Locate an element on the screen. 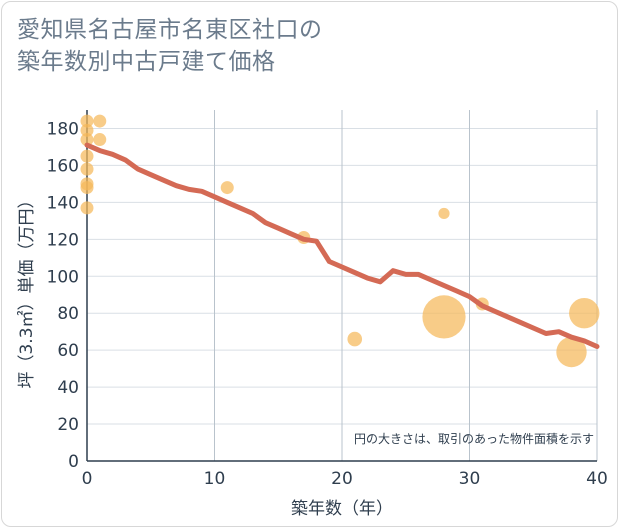 This screenshot has height=530, width=621. chart-title-line-1: 愛知県名古屋市名東区社口の is located at coordinates (170, 30).